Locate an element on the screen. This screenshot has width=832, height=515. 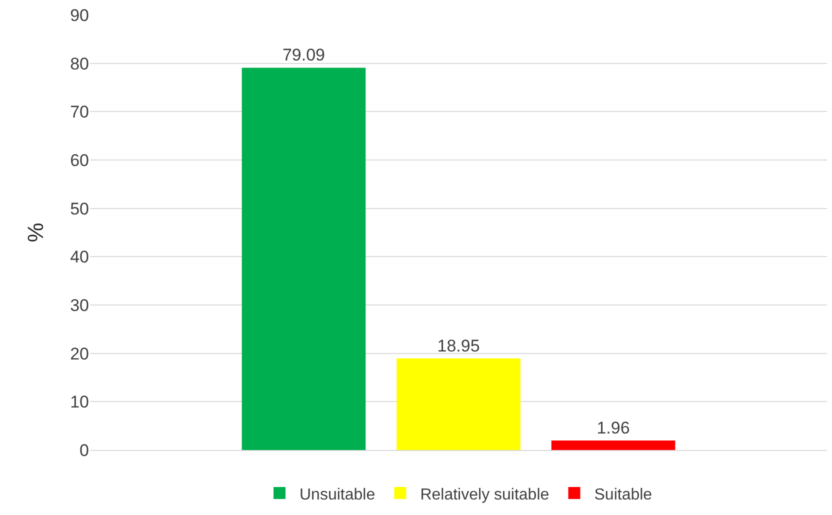
y-tick-label: 30 is located at coordinates (79, 305).